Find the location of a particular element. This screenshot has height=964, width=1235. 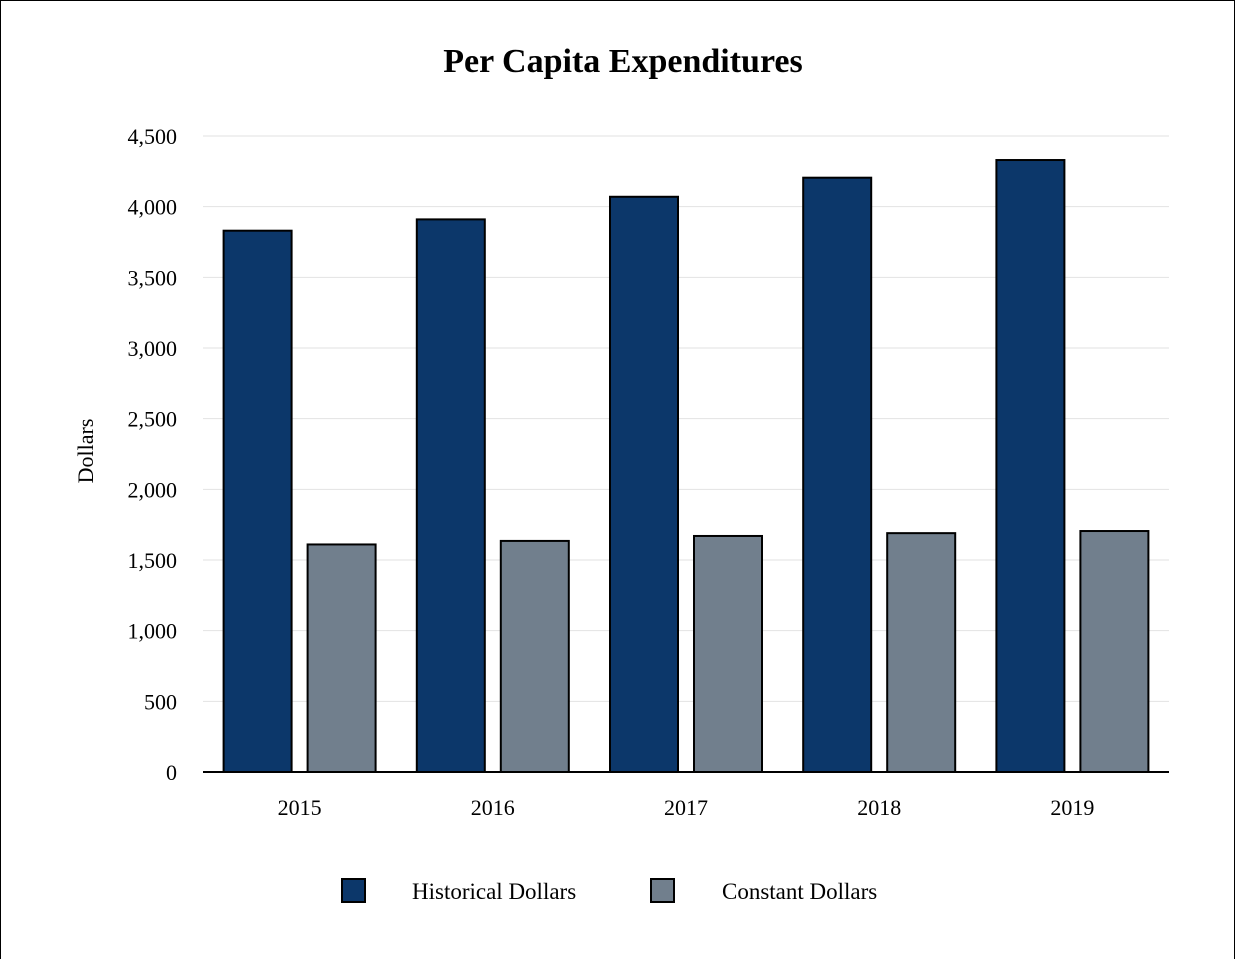

y-tick-label: 0 is located at coordinates (171, 772).